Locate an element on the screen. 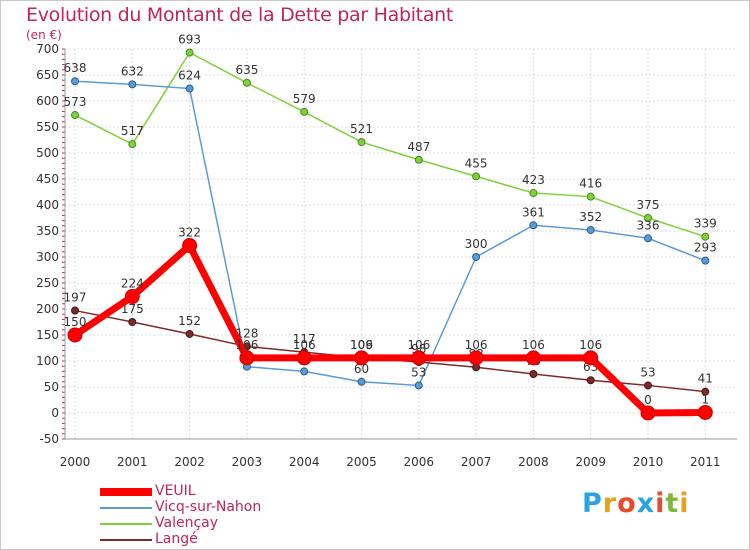  data-label-lang-: 152 is located at coordinates (189, 321).